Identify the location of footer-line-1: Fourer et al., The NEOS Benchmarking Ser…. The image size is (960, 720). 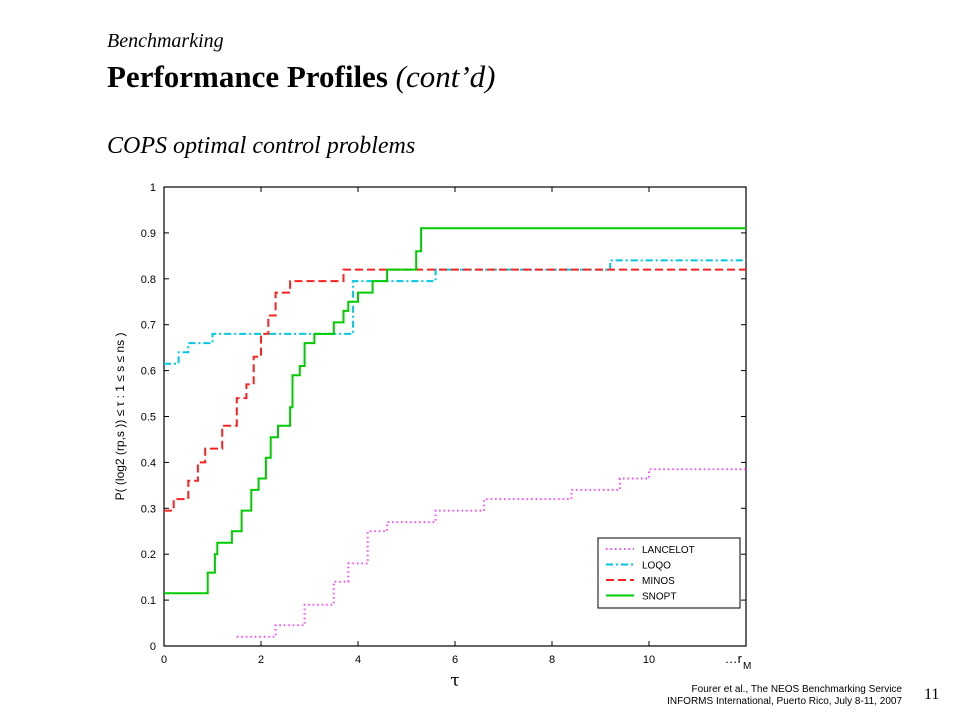
(796, 689).